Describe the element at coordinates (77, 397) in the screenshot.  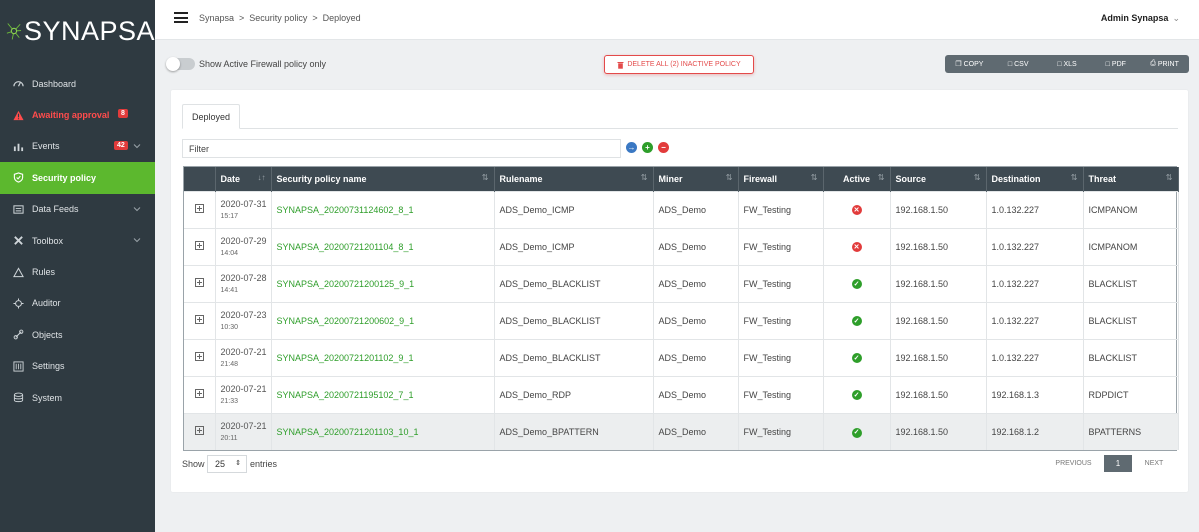
I see `sidebar-item-system: System` at that location.